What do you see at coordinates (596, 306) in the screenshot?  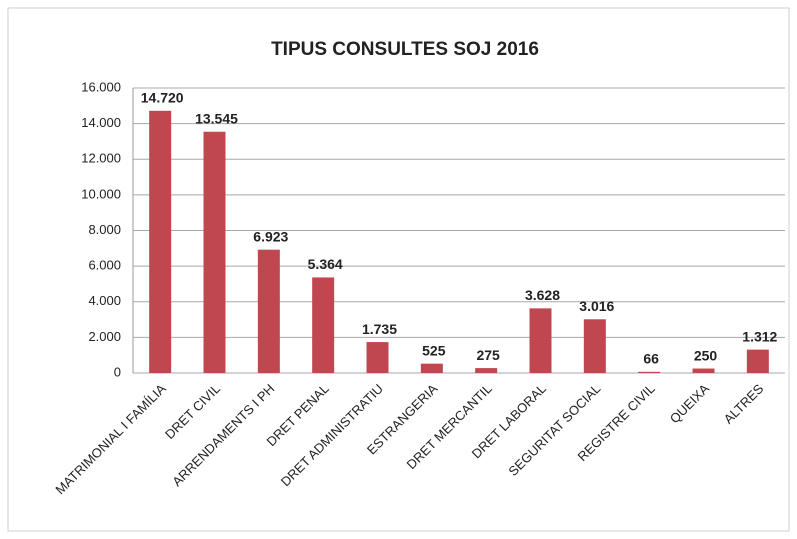 I see `data-label: 3.016` at bounding box center [596, 306].